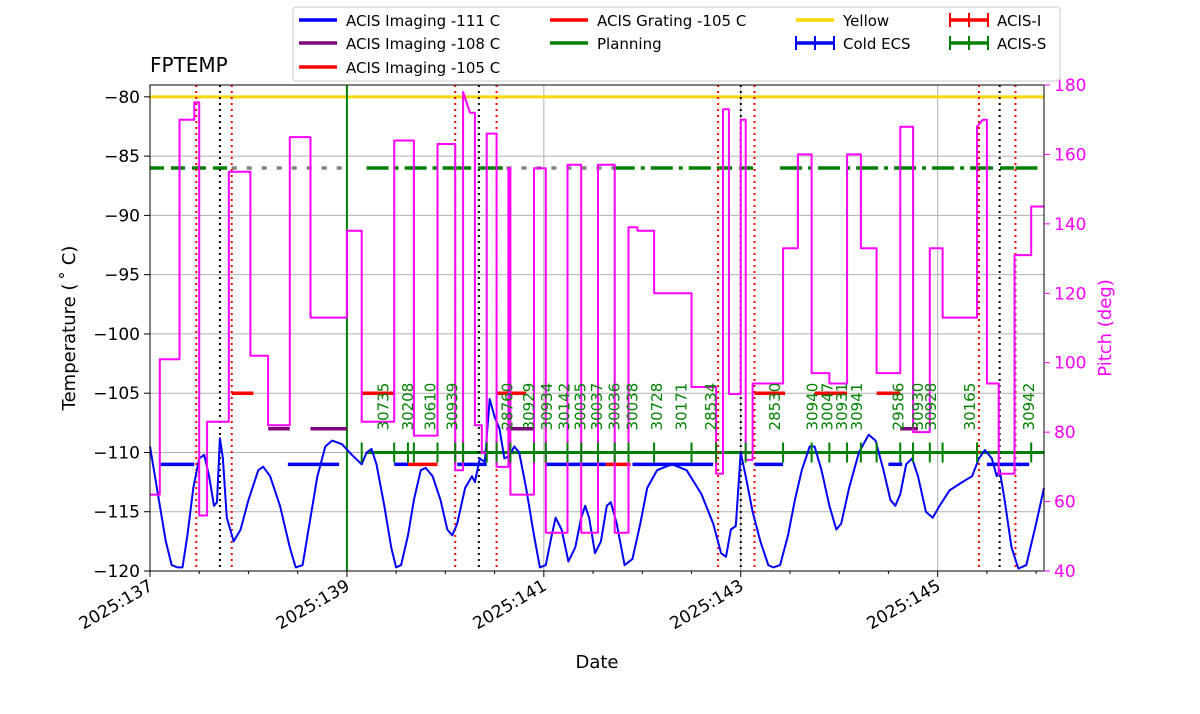 This screenshot has width=1200, height=714. What do you see at coordinates (1070, 294) in the screenshot?
I see `y2-tick-label: 120` at bounding box center [1070, 294].